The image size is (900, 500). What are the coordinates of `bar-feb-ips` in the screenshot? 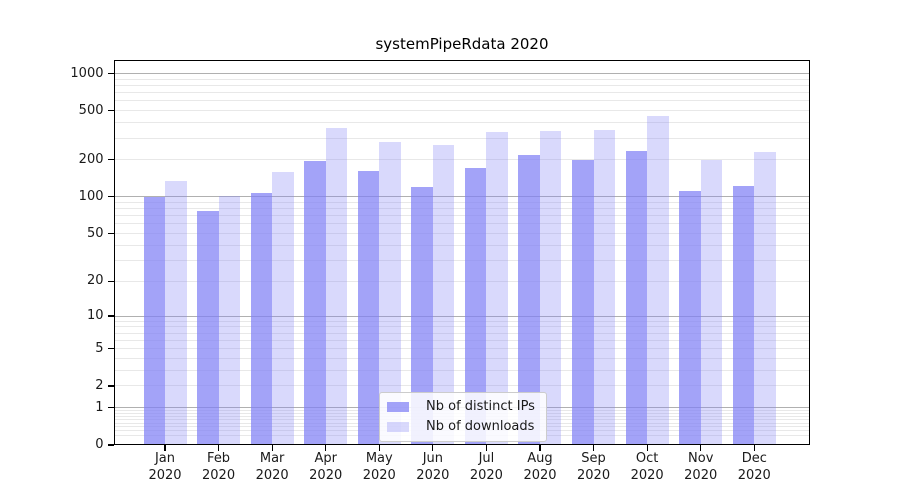 It's located at (208, 328).